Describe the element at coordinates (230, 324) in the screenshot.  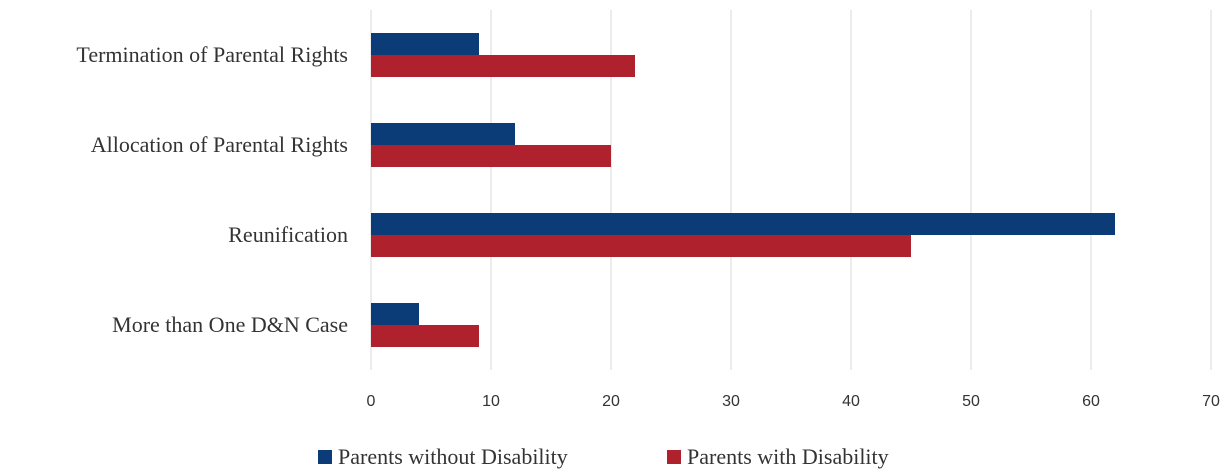
I see `category-label: More than One D&N Case` at that location.